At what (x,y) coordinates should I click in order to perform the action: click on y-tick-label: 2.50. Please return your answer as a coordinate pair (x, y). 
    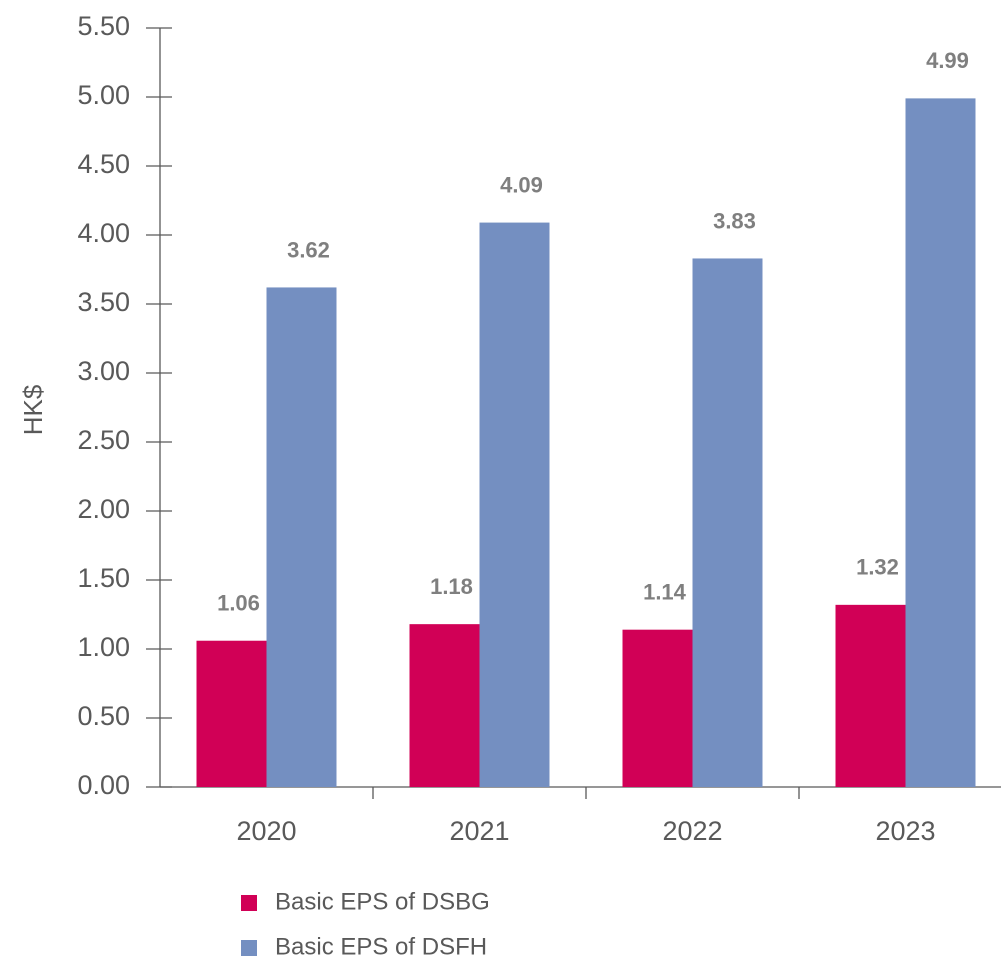
    Looking at the image, I should click on (103, 440).